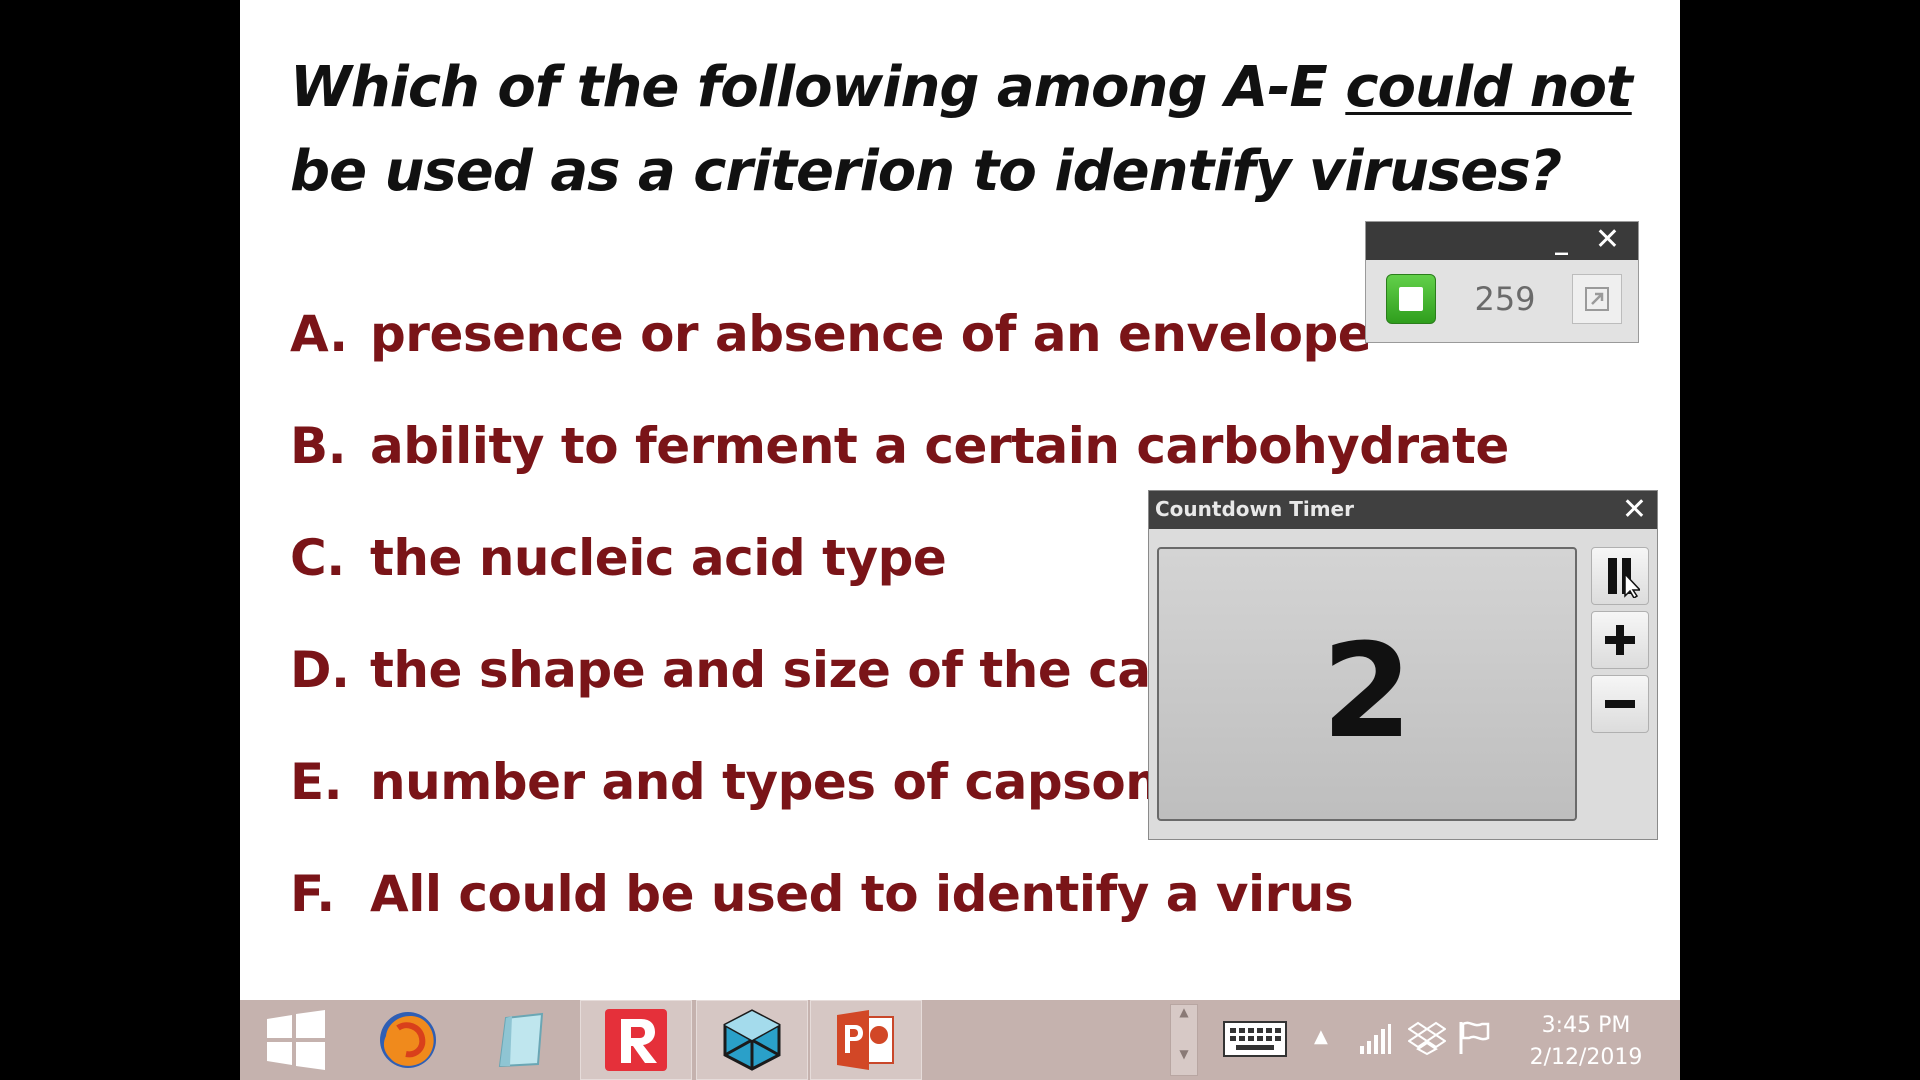  I want to click on timer-display: 2, so click(1367, 684).